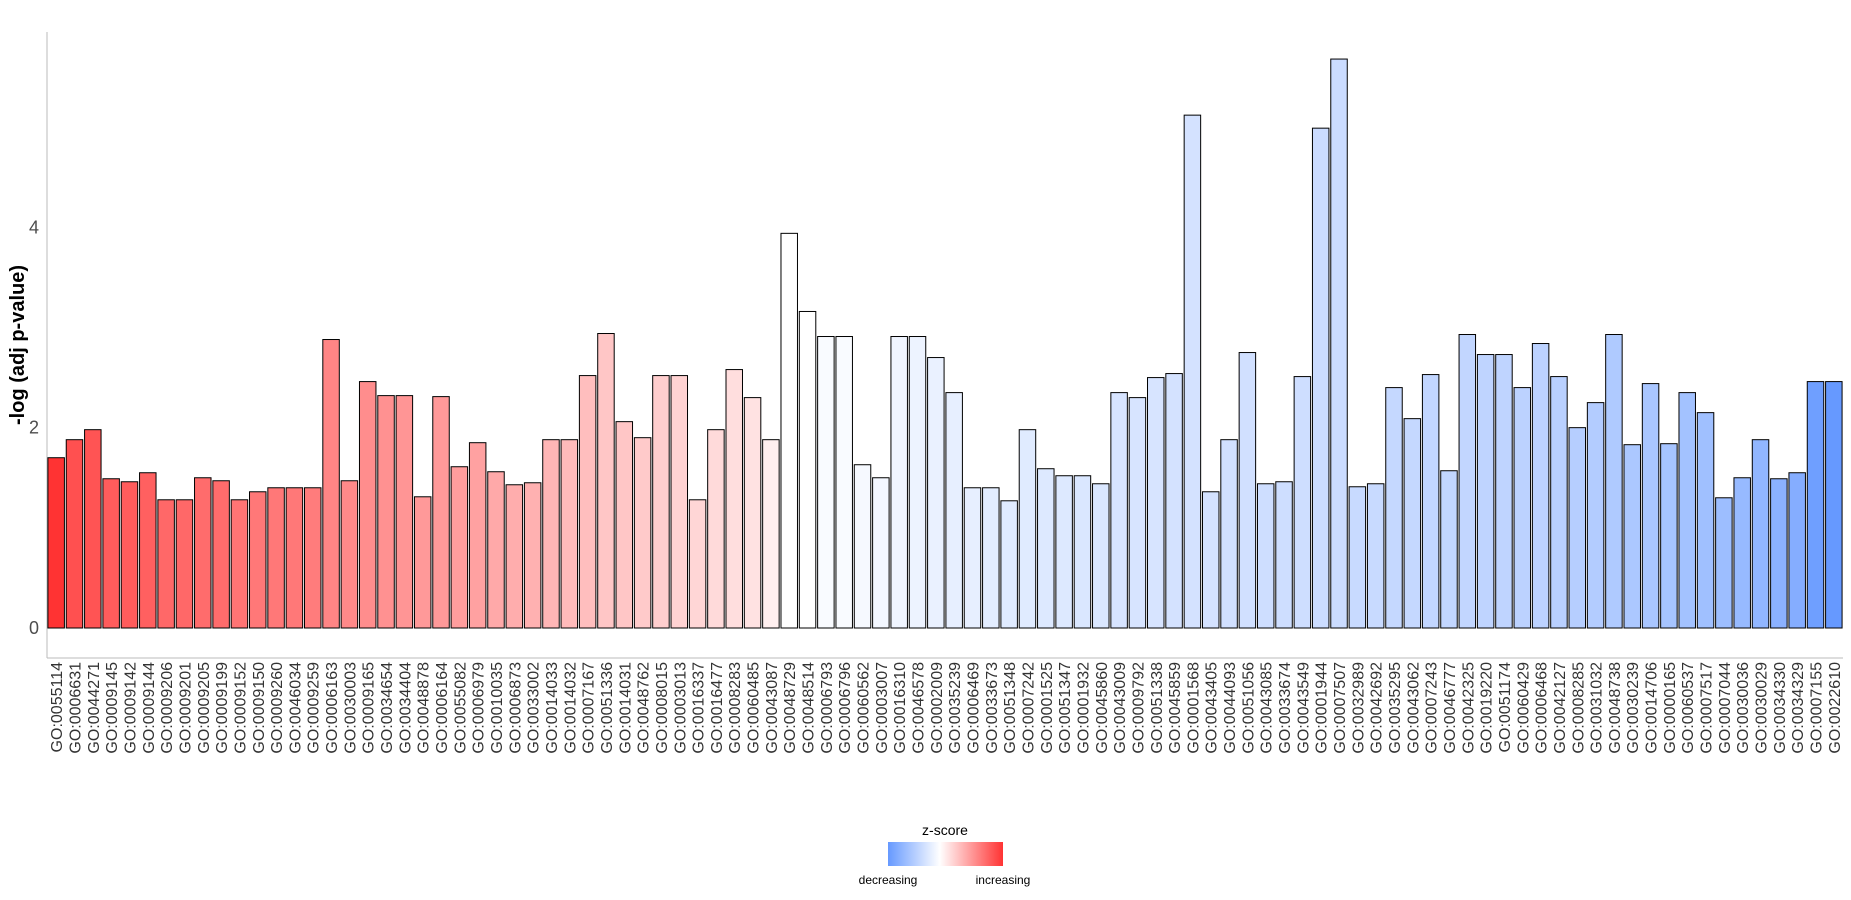 The image size is (1851, 900). What do you see at coordinates (1358, 708) in the screenshot?
I see `x-tick-label: GO:0032989` at bounding box center [1358, 708].